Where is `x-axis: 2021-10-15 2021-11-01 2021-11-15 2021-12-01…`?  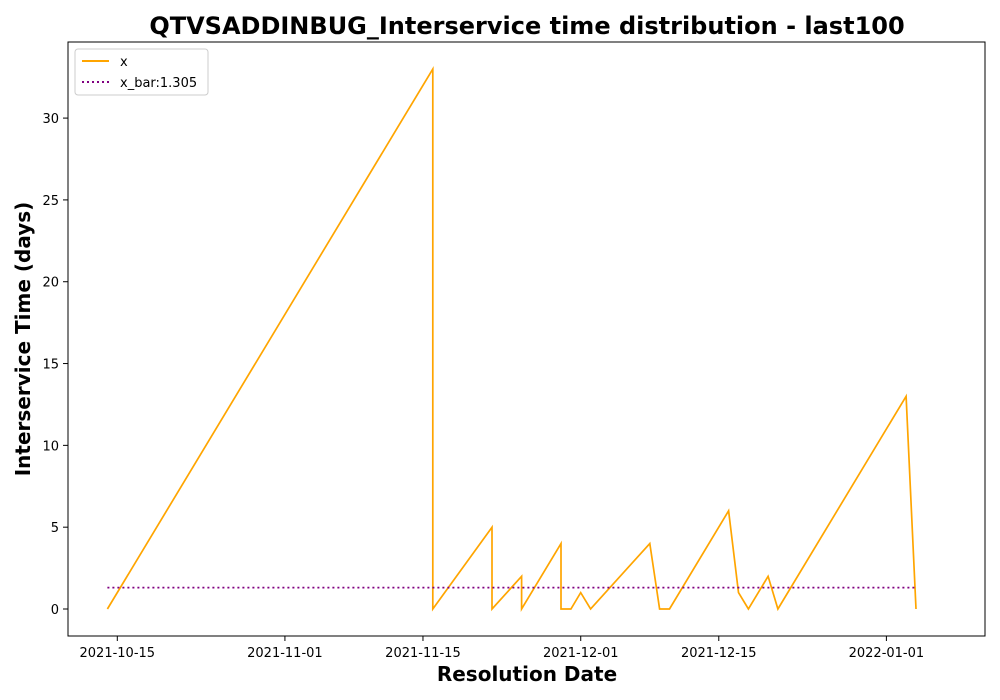 x-axis: 2021-10-15 2021-11-01 2021-11-15 2021-12-01… is located at coordinates (502, 648).